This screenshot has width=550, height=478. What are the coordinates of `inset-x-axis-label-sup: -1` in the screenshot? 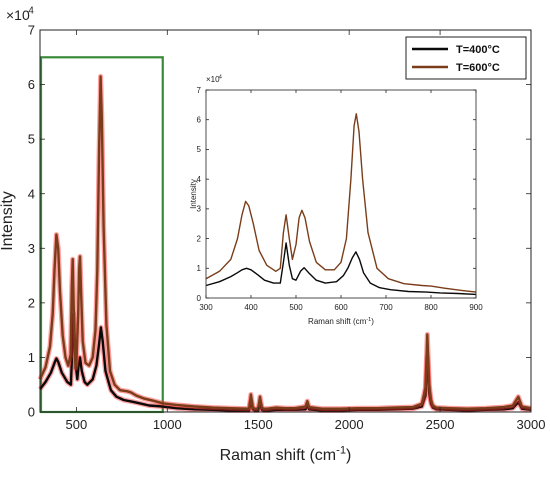 It's located at (368, 320).